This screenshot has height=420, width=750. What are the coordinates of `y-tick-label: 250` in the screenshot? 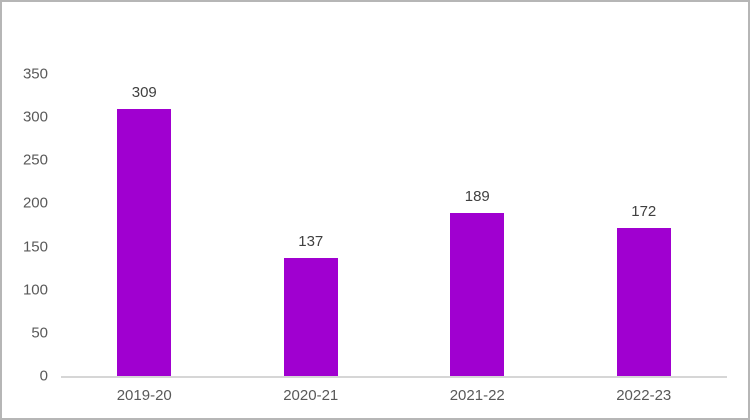 It's located at (35, 160).